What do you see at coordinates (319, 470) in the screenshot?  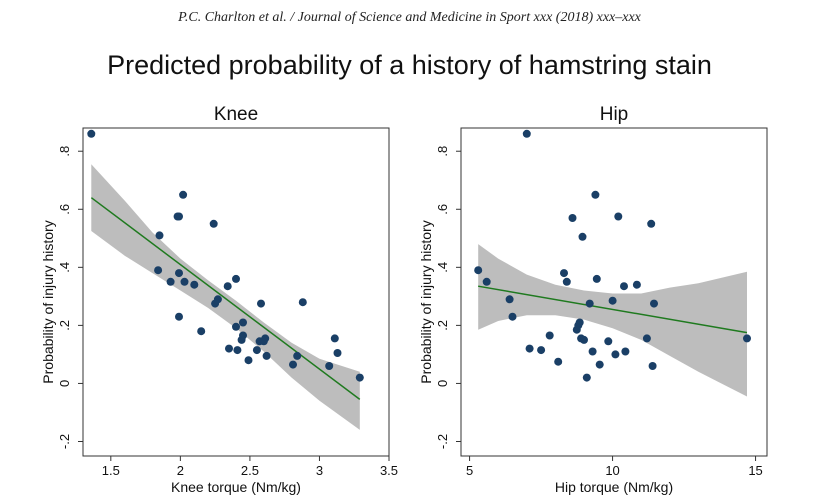 I see `x-tick-label-knee: 3` at bounding box center [319, 470].